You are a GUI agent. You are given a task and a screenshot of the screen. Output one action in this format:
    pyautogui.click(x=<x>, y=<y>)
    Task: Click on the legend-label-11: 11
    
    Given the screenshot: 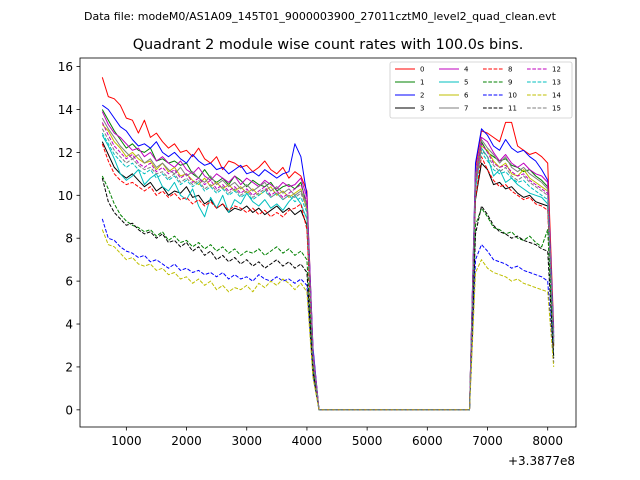 What is the action you would take?
    pyautogui.click(x=512, y=109)
    